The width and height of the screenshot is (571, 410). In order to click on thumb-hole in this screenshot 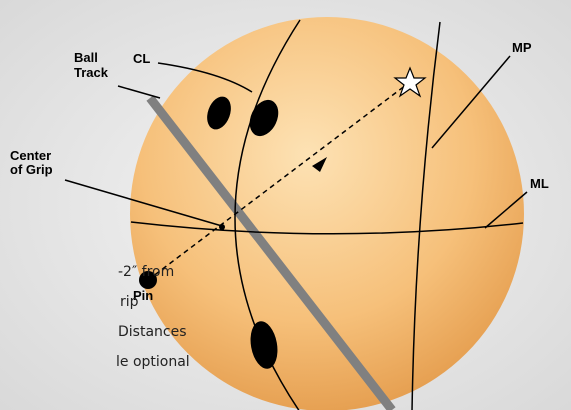, I will do `click(264, 345)`.